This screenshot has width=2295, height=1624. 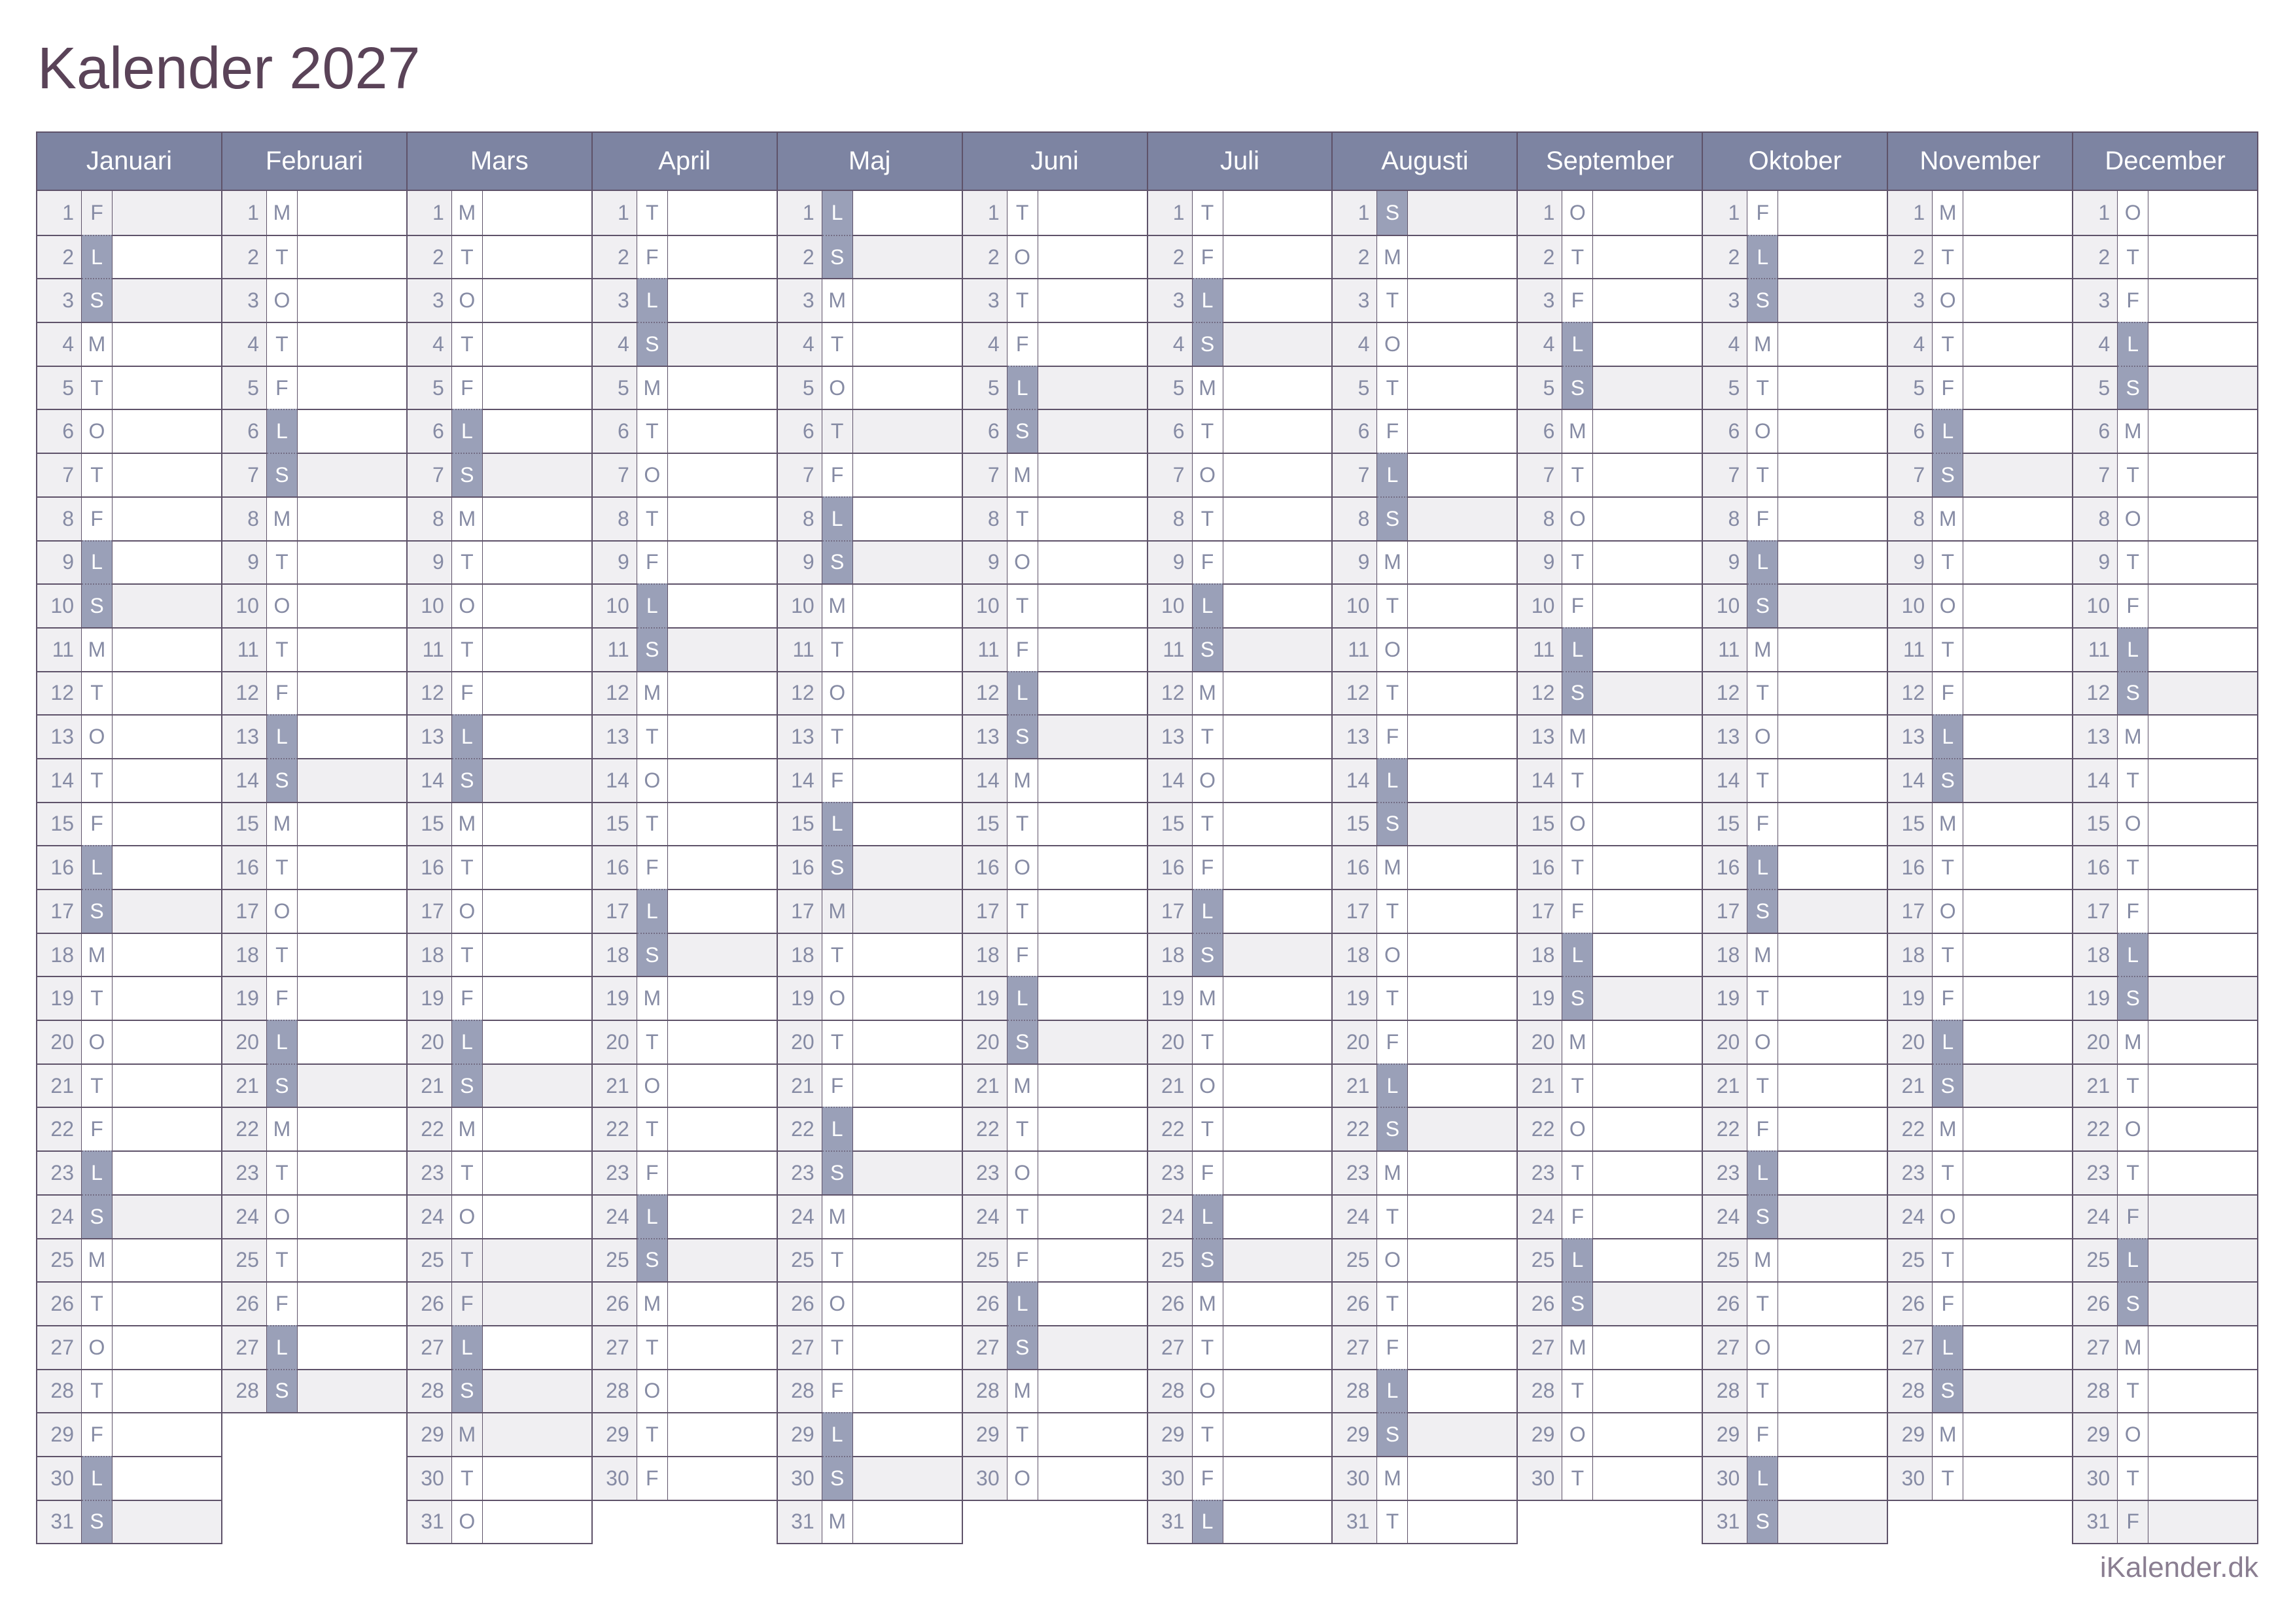 I want to click on day-number: 22, so click(x=1911, y=1129).